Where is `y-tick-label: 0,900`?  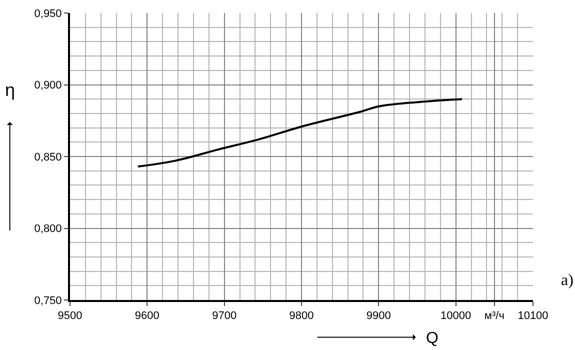 y-tick-label: 0,900 is located at coordinates (48, 86).